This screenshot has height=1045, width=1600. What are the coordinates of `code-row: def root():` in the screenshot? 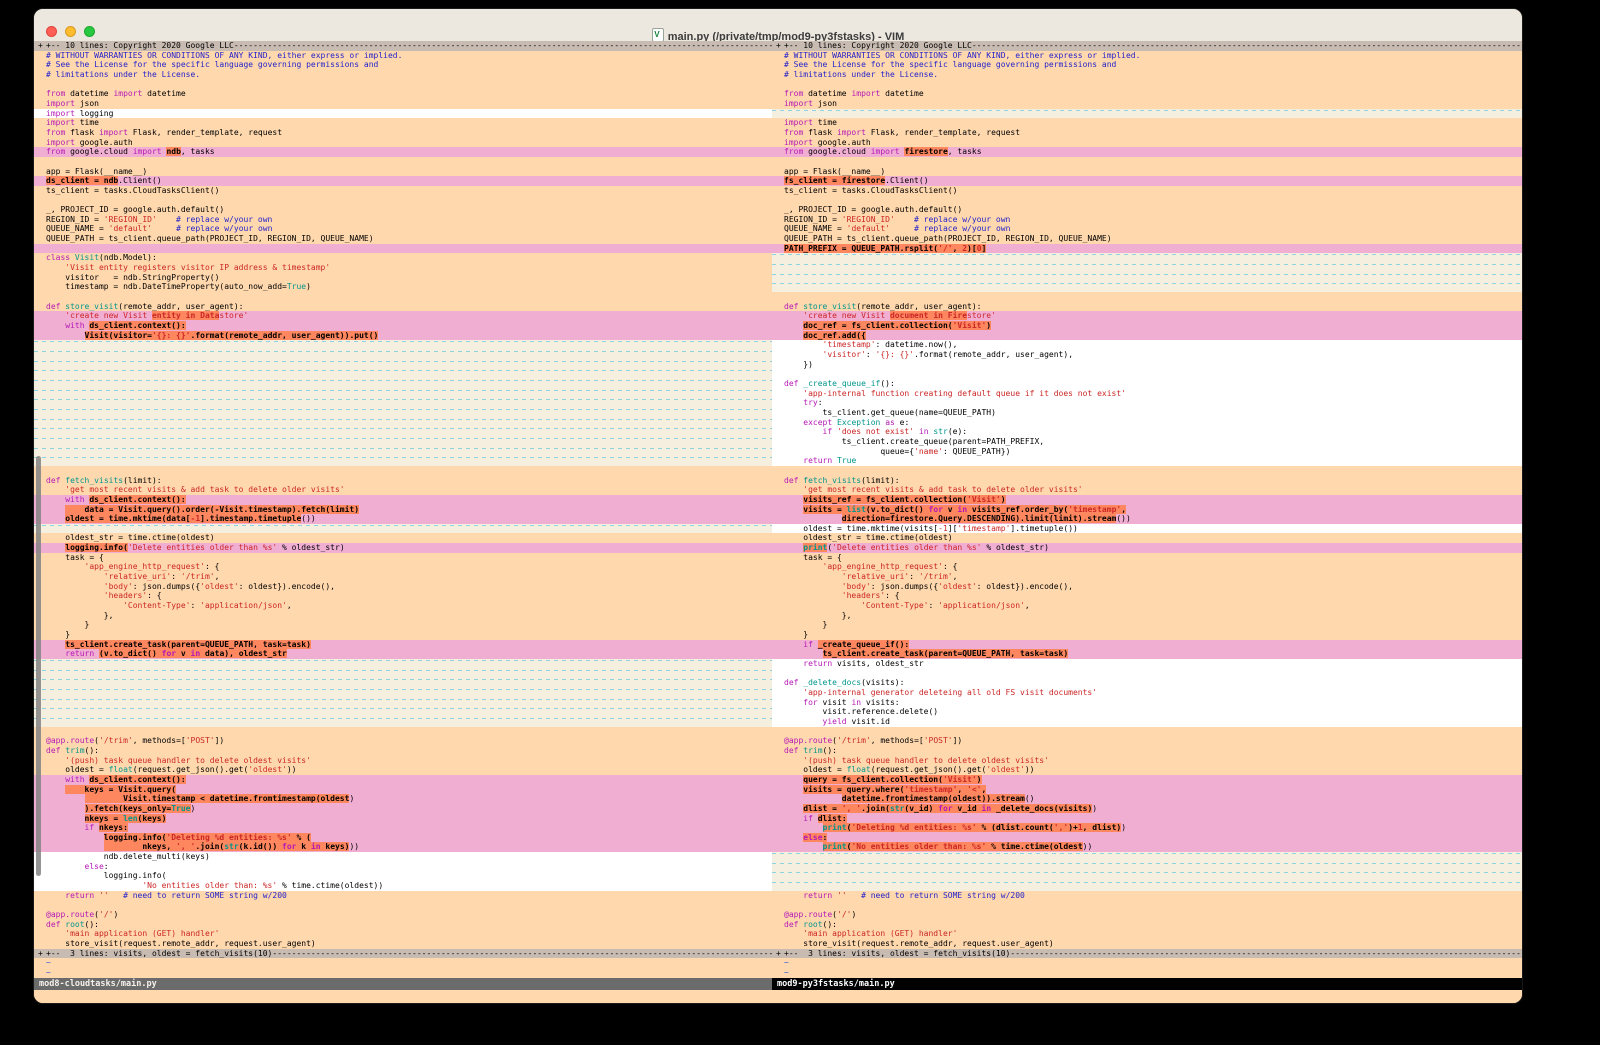 It's located at (72, 924).